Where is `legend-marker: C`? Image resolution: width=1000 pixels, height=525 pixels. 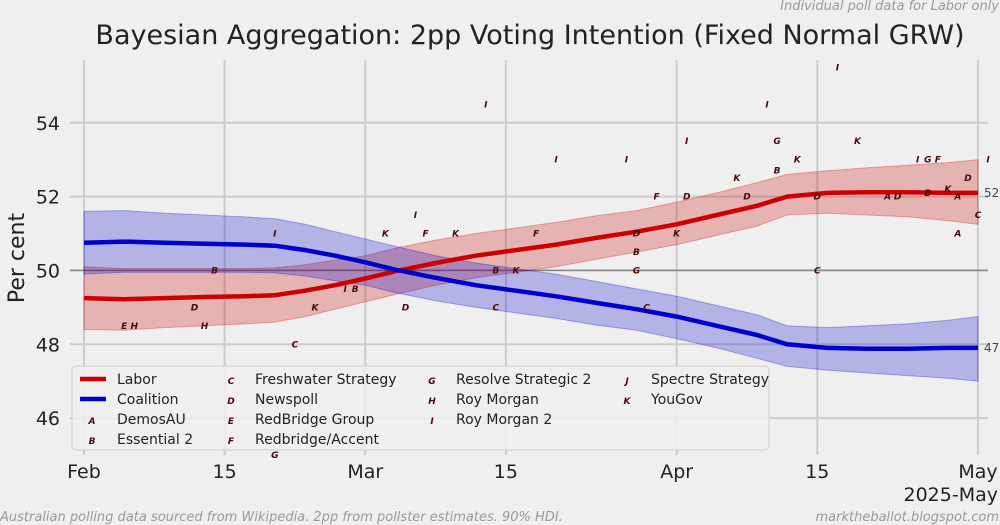 legend-marker: C is located at coordinates (231, 382).